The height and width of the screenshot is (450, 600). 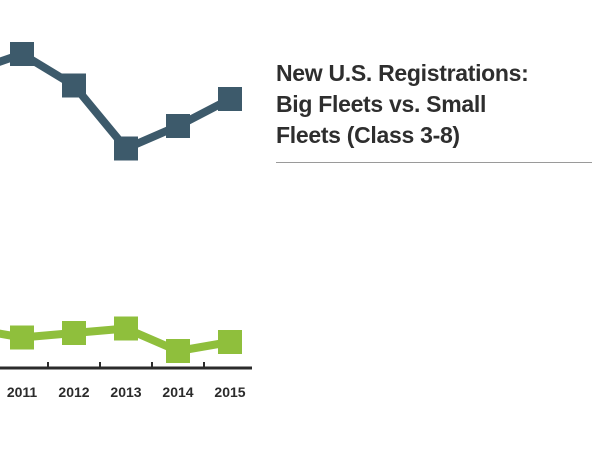 What do you see at coordinates (402, 73) in the screenshot?
I see `chart-title-line-1: New U.S. Registrations:` at bounding box center [402, 73].